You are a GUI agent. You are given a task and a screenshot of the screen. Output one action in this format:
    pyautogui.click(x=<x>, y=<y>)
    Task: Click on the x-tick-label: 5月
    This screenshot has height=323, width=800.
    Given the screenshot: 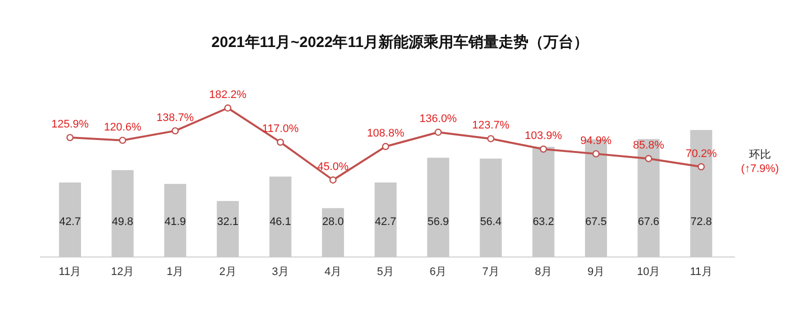 What is the action you would take?
    pyautogui.click(x=385, y=272)
    